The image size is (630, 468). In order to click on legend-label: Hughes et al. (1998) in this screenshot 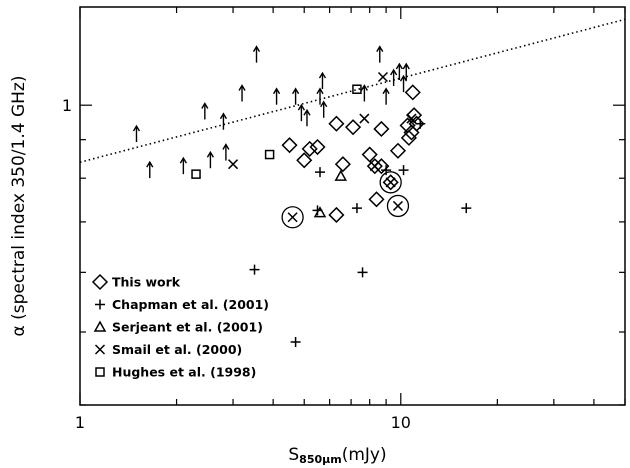, I will do `click(184, 372)`.